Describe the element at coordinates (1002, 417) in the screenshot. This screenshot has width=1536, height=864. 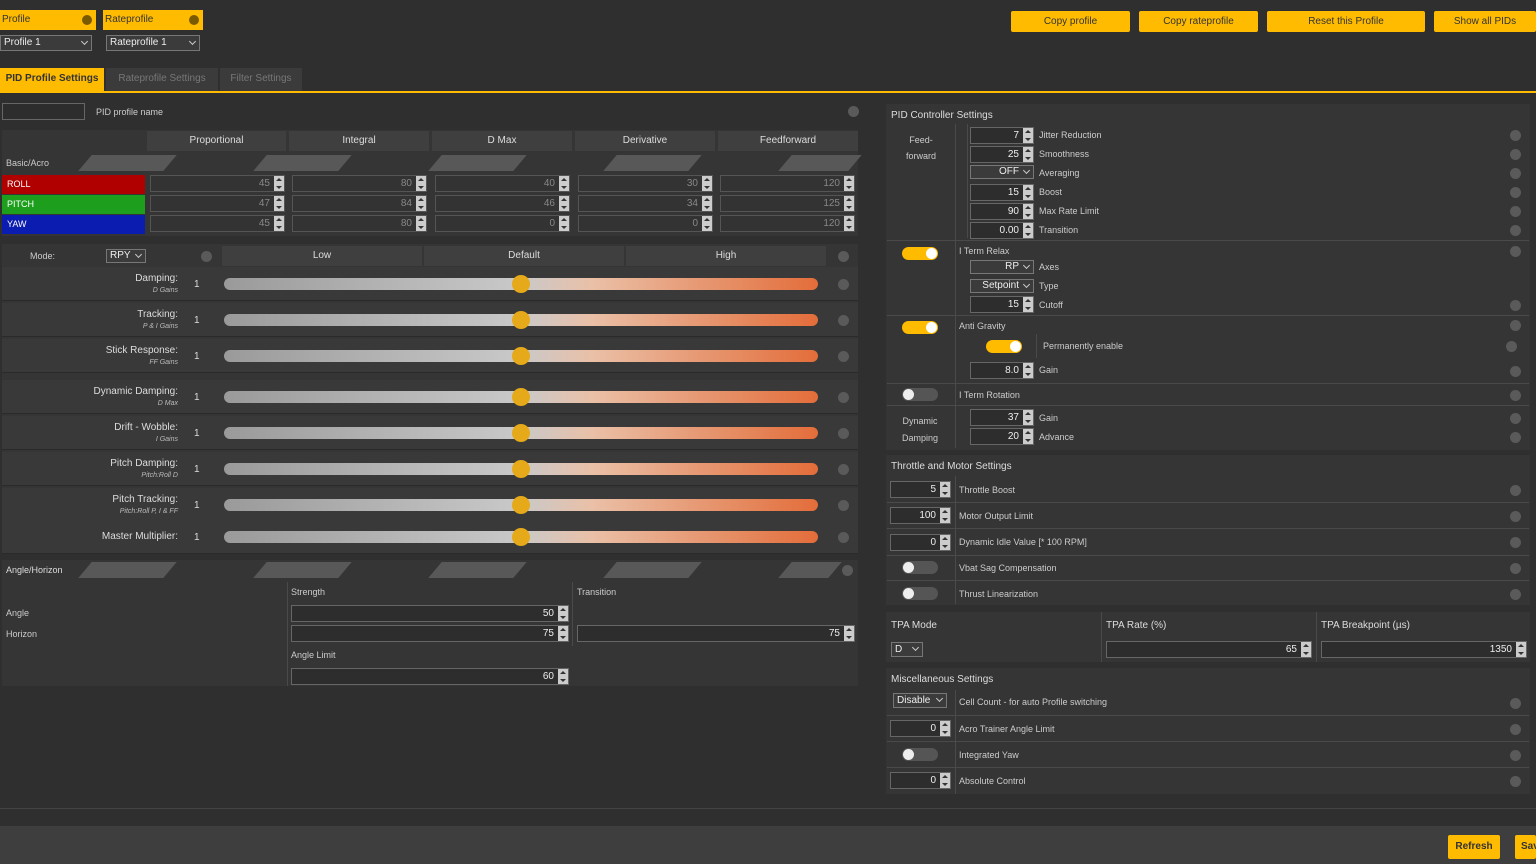
I see `dyn-damping-gain-input: 37` at that location.